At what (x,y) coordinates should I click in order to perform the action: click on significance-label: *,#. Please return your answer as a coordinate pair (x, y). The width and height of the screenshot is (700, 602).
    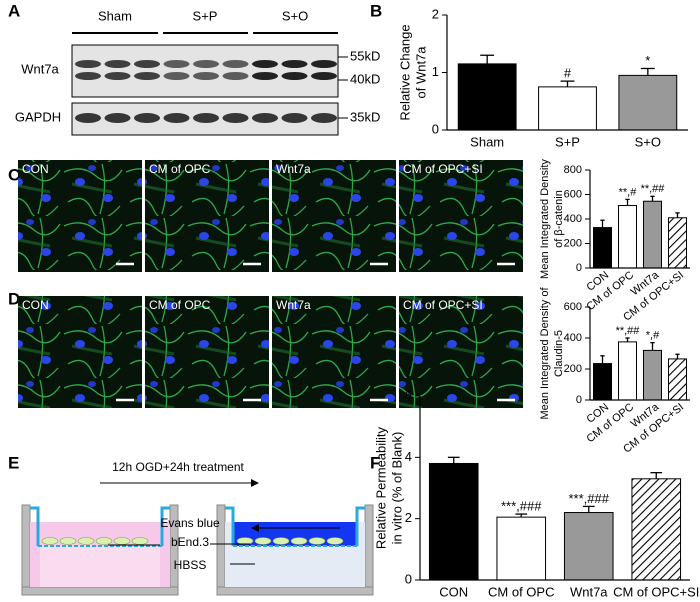
    Looking at the image, I should click on (653, 336).